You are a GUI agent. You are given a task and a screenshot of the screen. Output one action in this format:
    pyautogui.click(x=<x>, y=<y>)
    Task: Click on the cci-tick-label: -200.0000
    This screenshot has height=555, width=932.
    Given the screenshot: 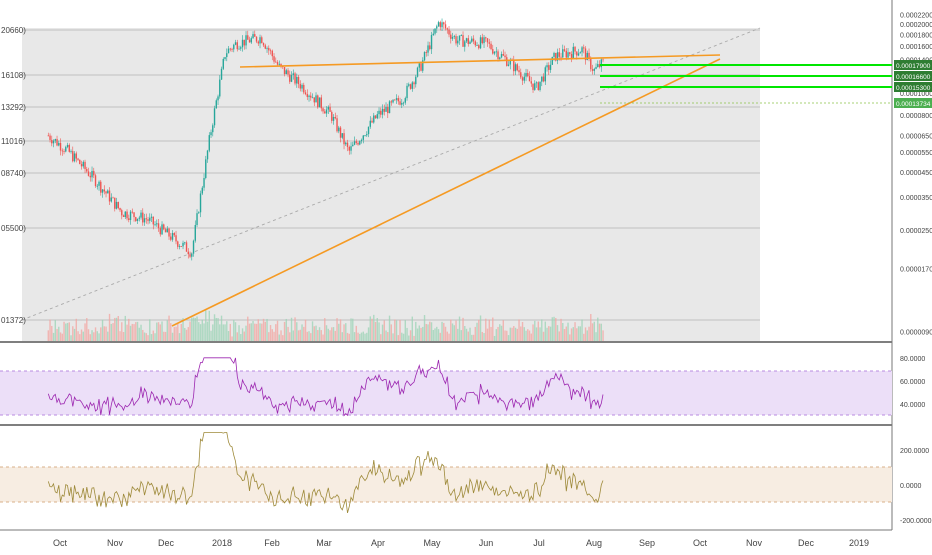 What is the action you would take?
    pyautogui.click(x=916, y=521)
    